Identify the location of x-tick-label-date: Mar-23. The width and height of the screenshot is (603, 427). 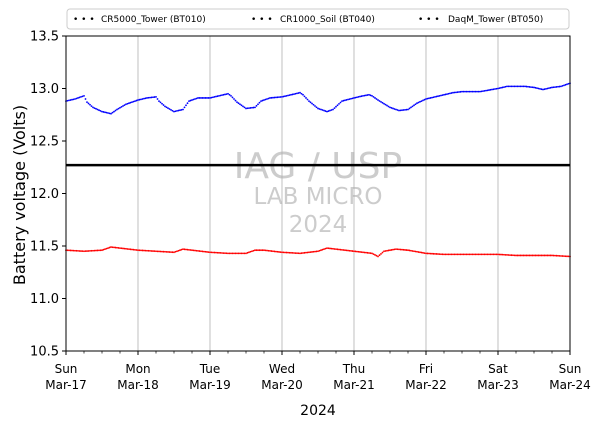
(497, 385).